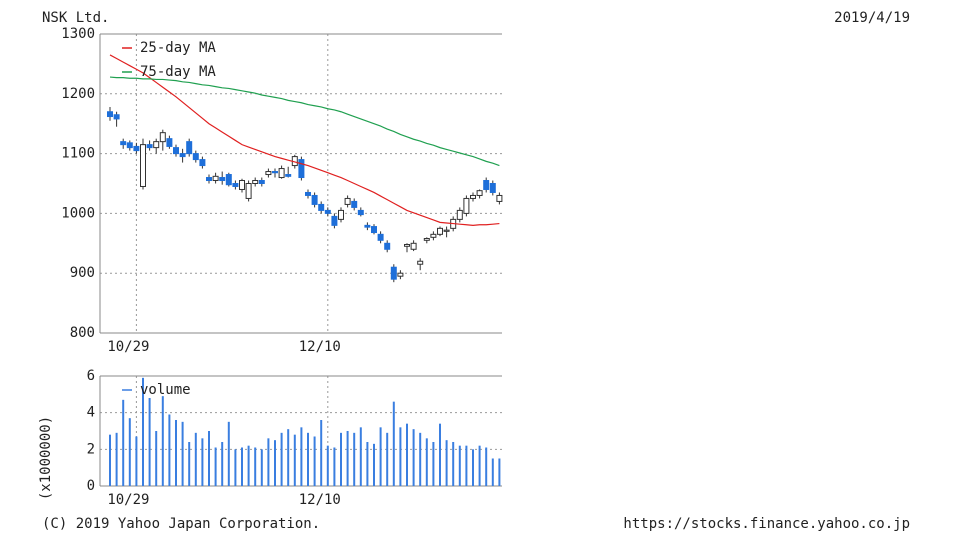 The height and width of the screenshot is (540, 960). What do you see at coordinates (181, 524) in the screenshot?
I see `copyright: (C) 2019 Yahoo Japan Corporation.` at bounding box center [181, 524].